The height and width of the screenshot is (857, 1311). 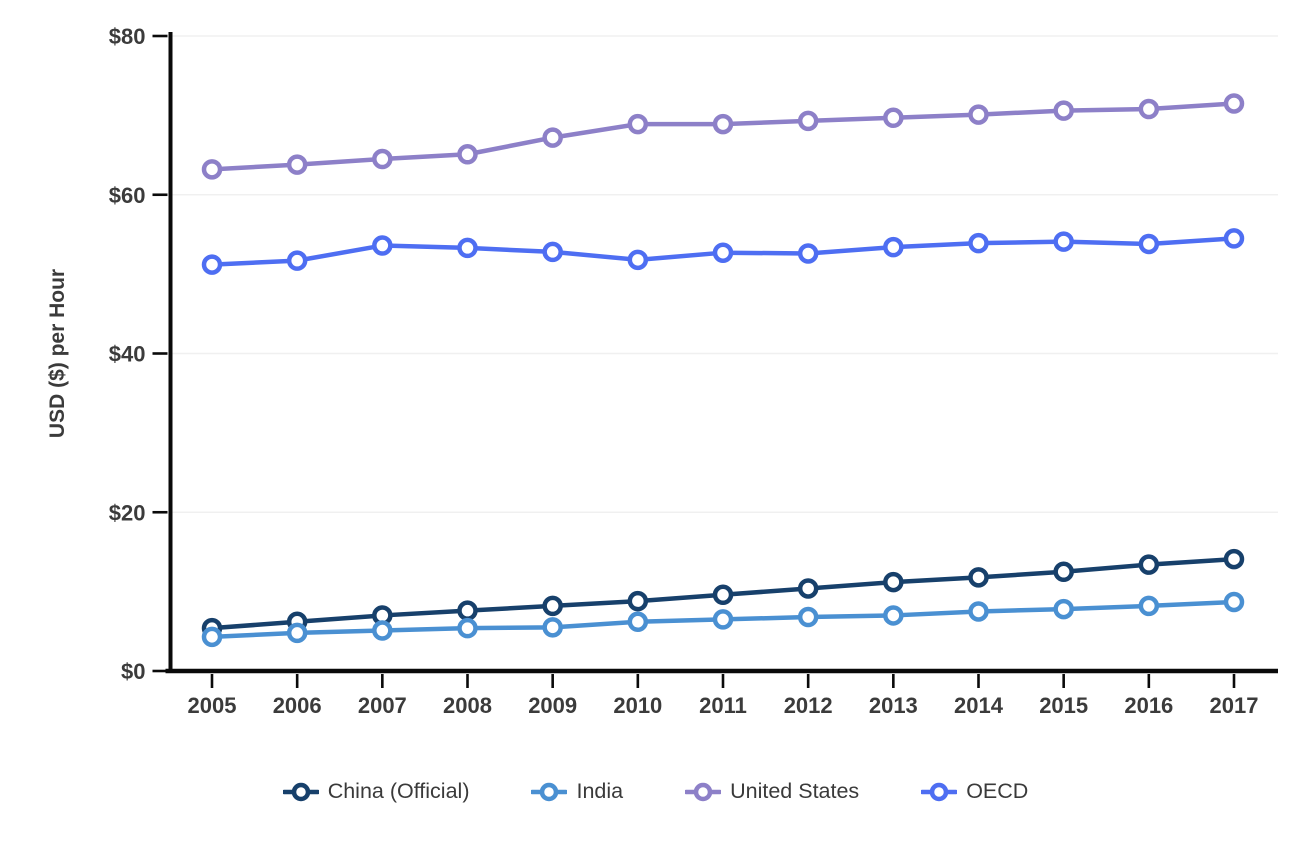 What do you see at coordinates (893, 615) in the screenshot?
I see `data-point-india-2013` at bounding box center [893, 615].